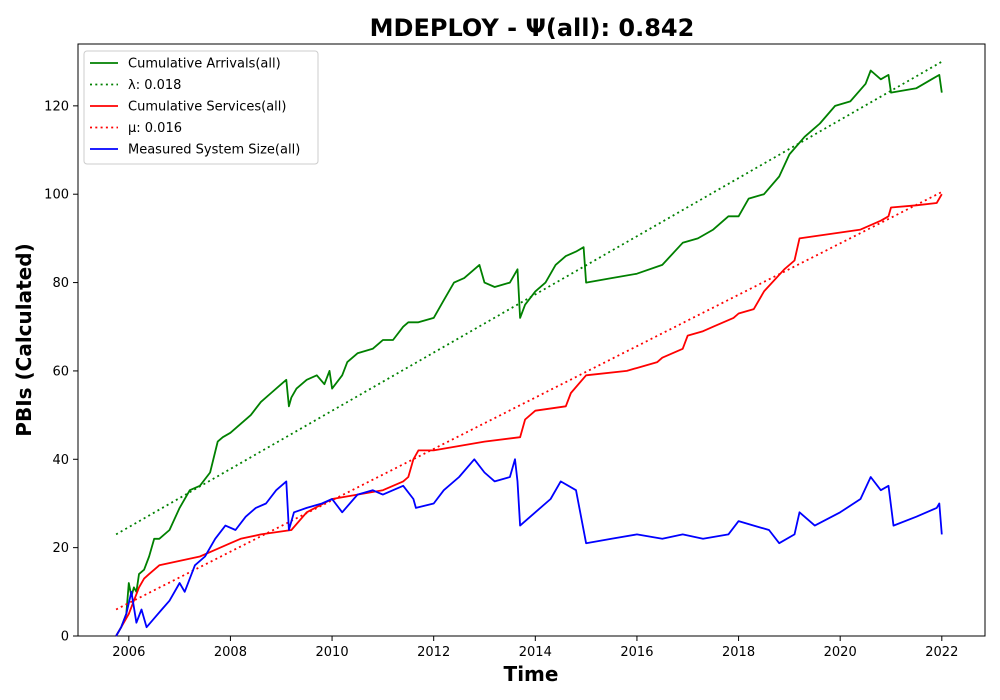 This screenshot has width=1000, height=700. I want to click on legend-item: Measured System Size(all), so click(195, 150).